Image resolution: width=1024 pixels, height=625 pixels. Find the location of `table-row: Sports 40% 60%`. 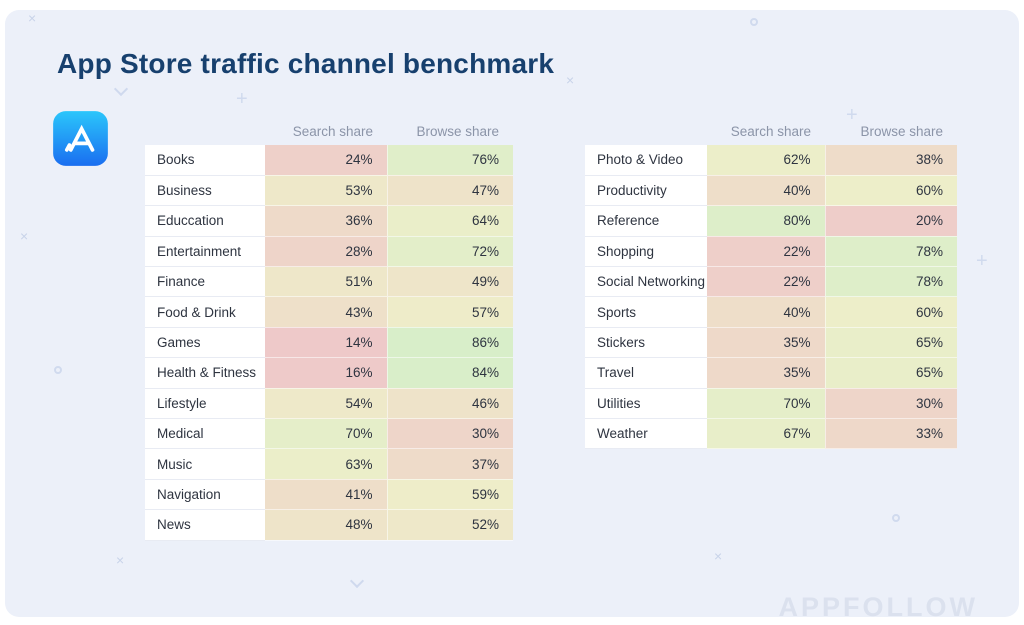

table-row: Sports 40% 60% is located at coordinates (771, 312).